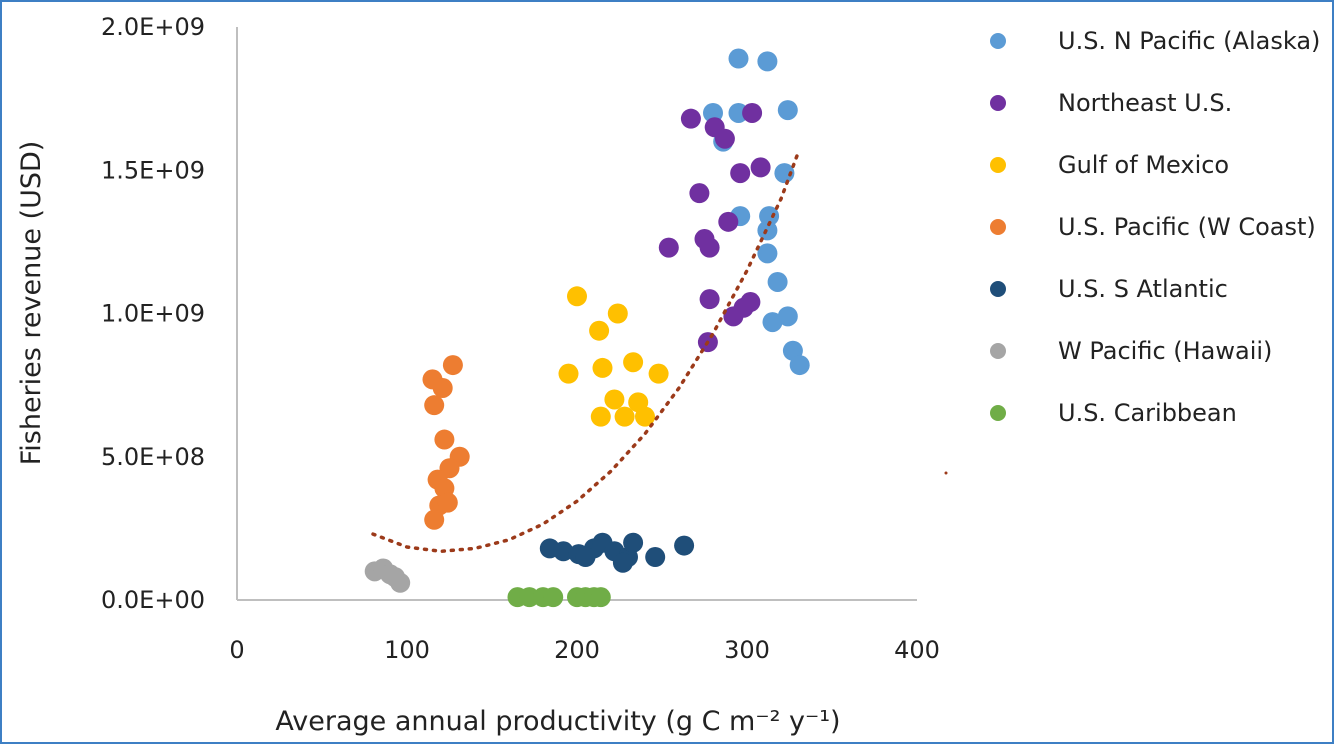  What do you see at coordinates (1143, 289) in the screenshot?
I see `legend-label: U.S. S Atlantic` at bounding box center [1143, 289].